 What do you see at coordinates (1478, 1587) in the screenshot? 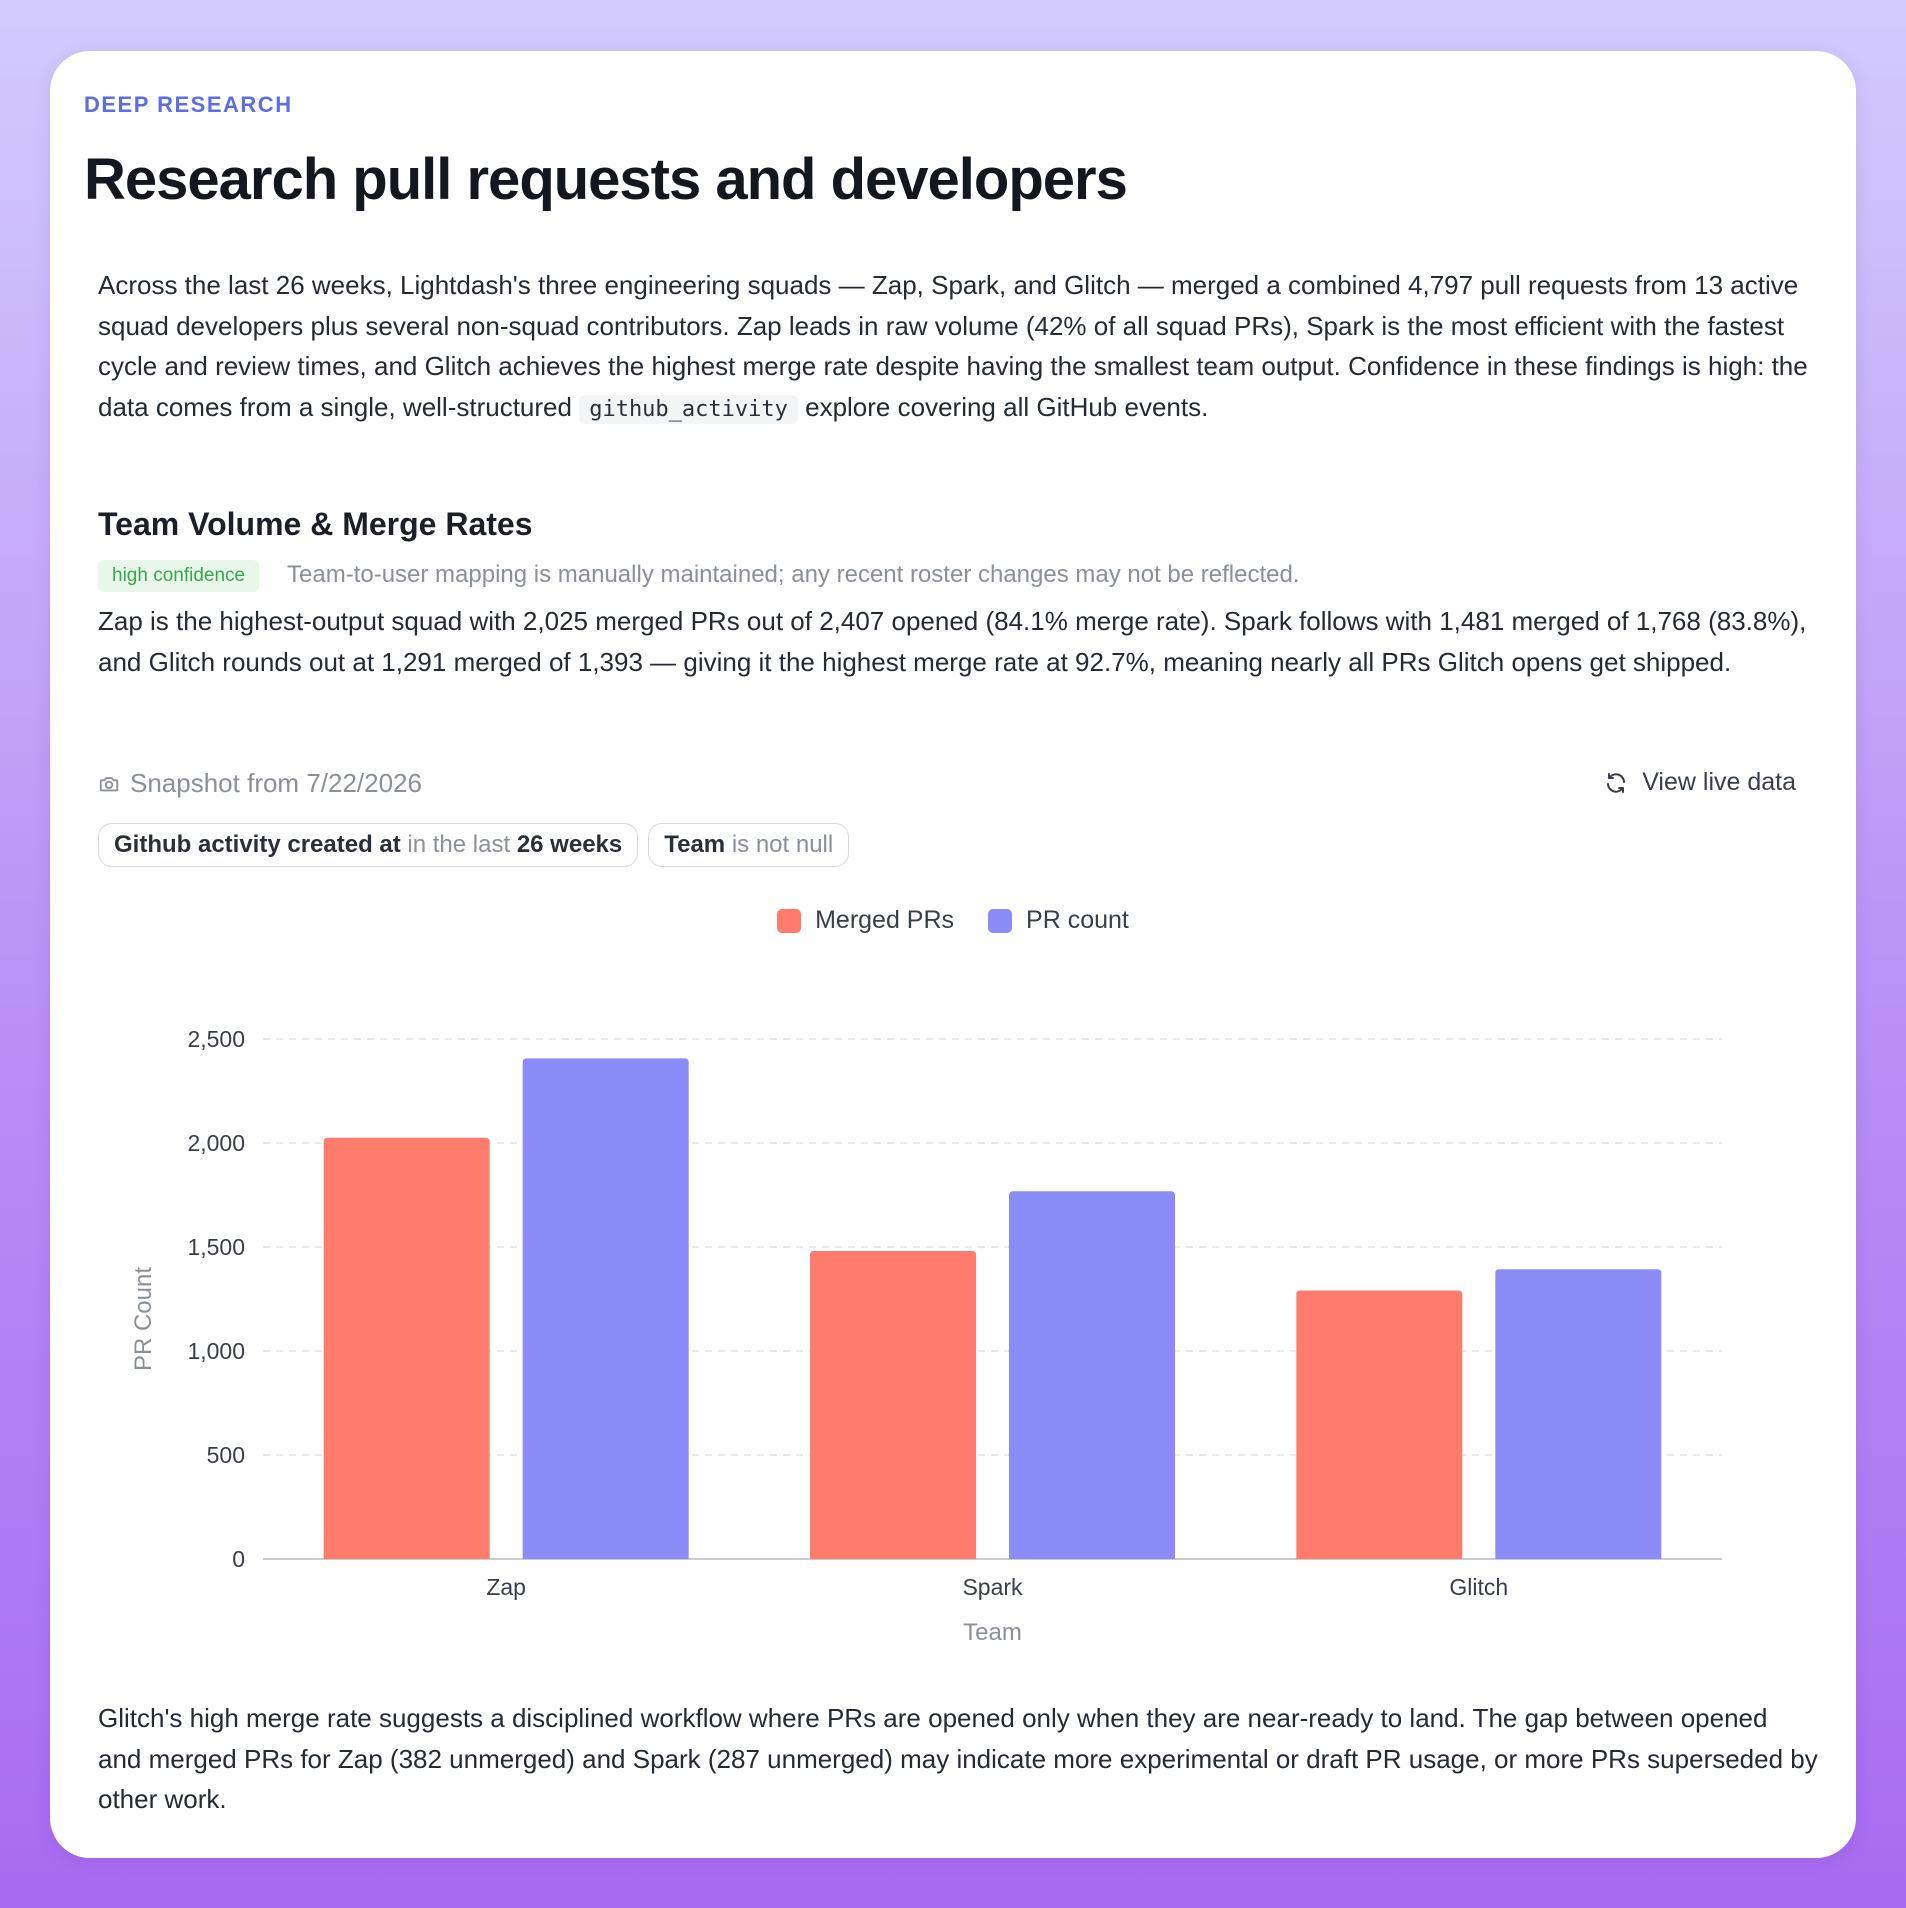
I see `x-tick-label: Glitch` at bounding box center [1478, 1587].